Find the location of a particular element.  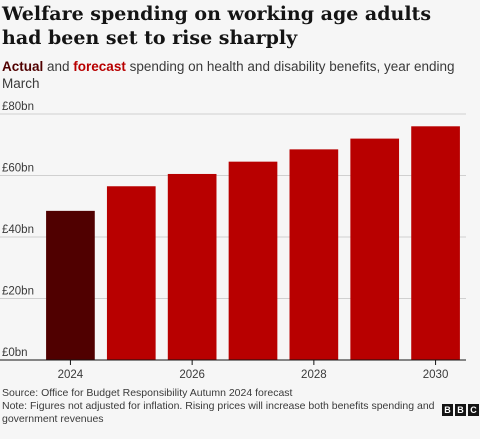

bar-2028 is located at coordinates (314, 254).